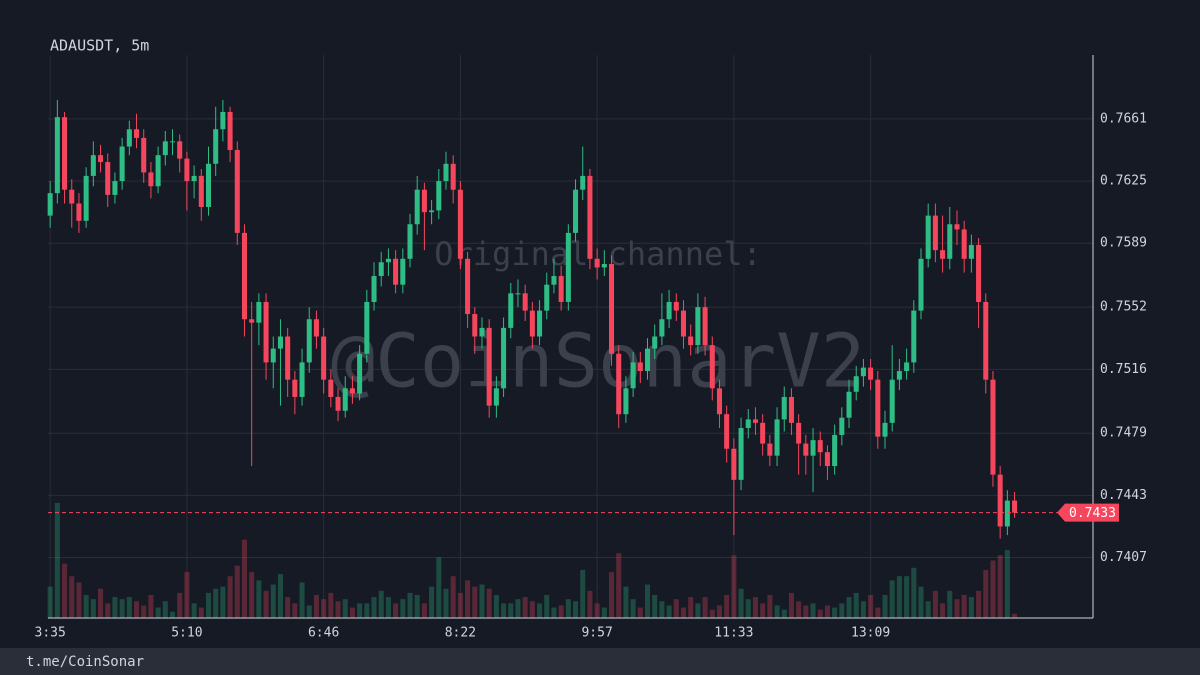 The image size is (1200, 675). I want to click on last-price-label: 0.7433, so click(1092, 513).